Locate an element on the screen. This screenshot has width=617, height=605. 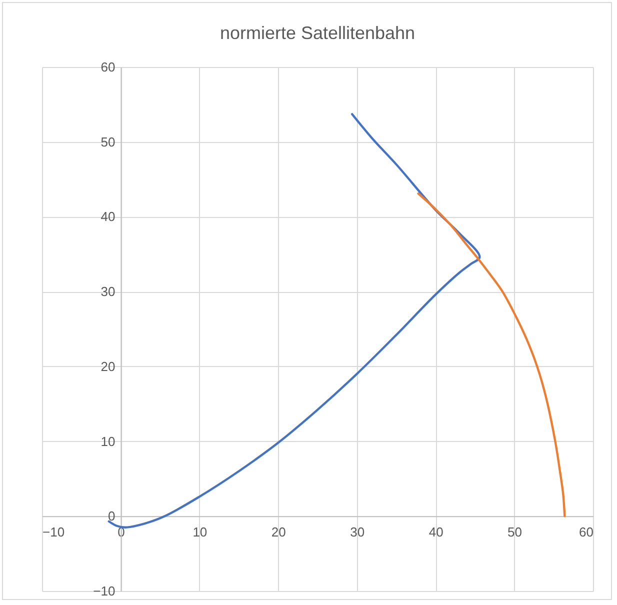
x-tick-label: 30 is located at coordinates (357, 532).